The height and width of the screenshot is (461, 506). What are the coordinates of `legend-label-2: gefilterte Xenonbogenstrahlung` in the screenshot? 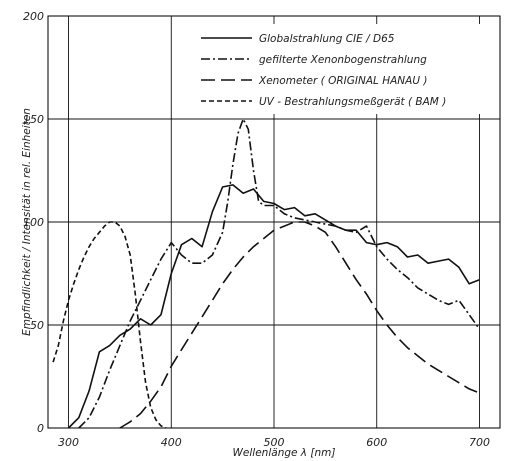 It's located at (343, 60).